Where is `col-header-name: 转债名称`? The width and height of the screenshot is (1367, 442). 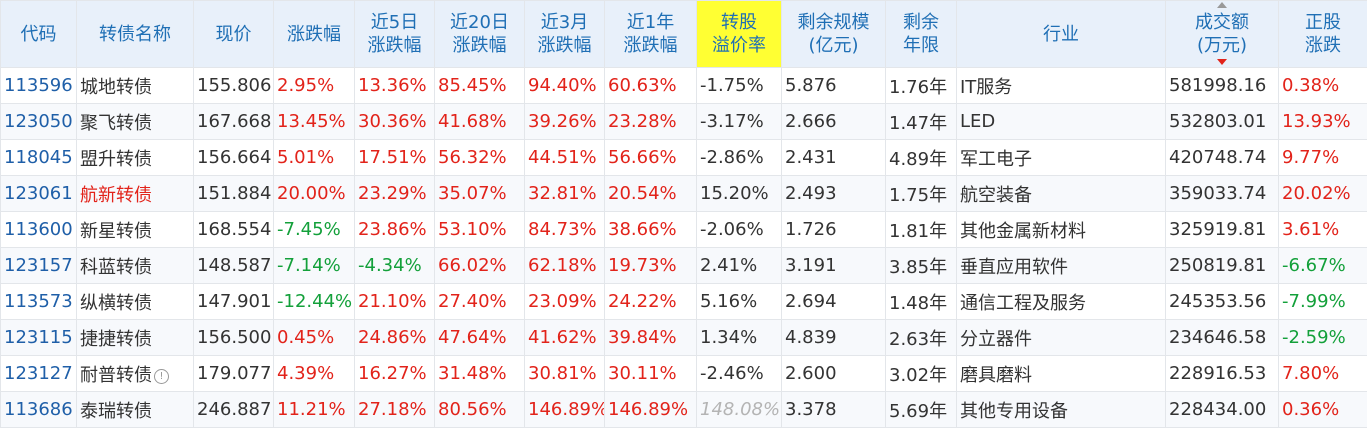
col-header-name: 转债名称 is located at coordinates (135, 34).